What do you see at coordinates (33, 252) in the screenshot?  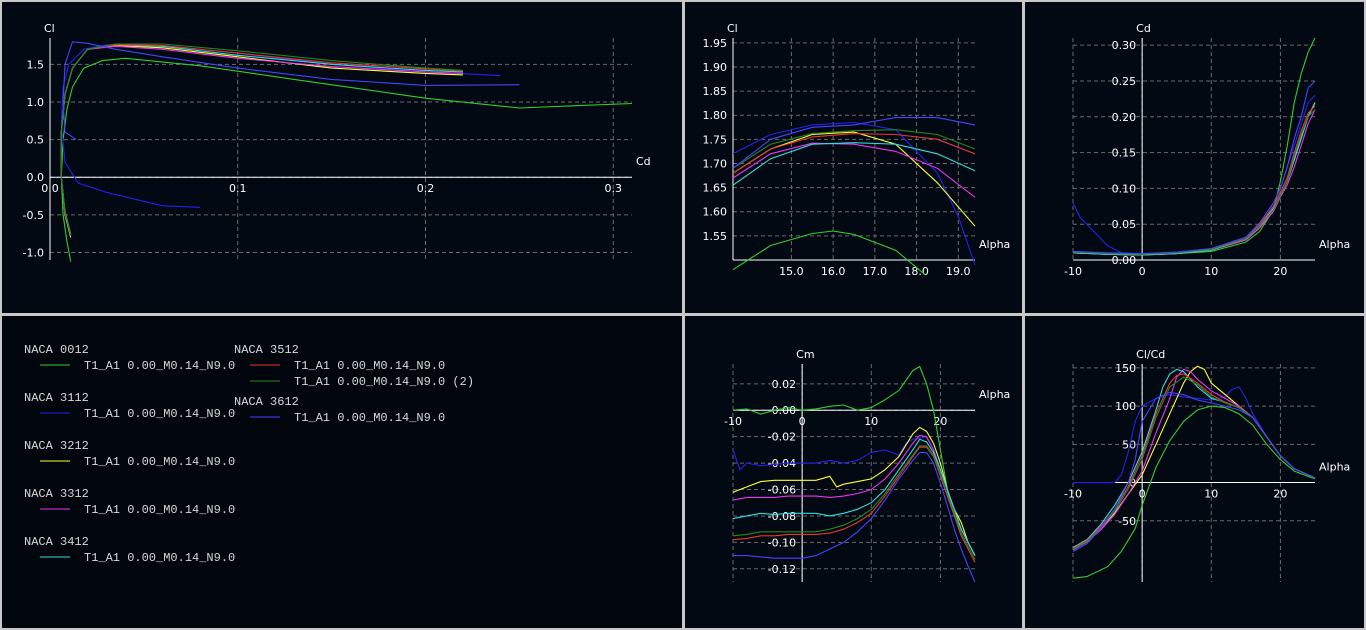 I see `y-tick-label: -1.0` at bounding box center [33, 252].